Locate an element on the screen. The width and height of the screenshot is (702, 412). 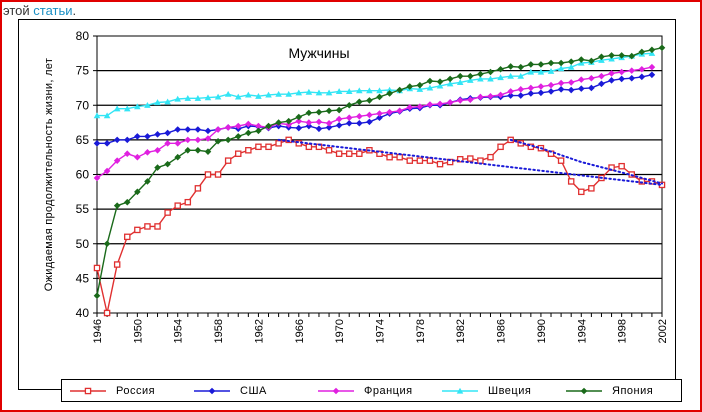
x-tick-label-1986: 1986 is located at coordinates (502, 331).